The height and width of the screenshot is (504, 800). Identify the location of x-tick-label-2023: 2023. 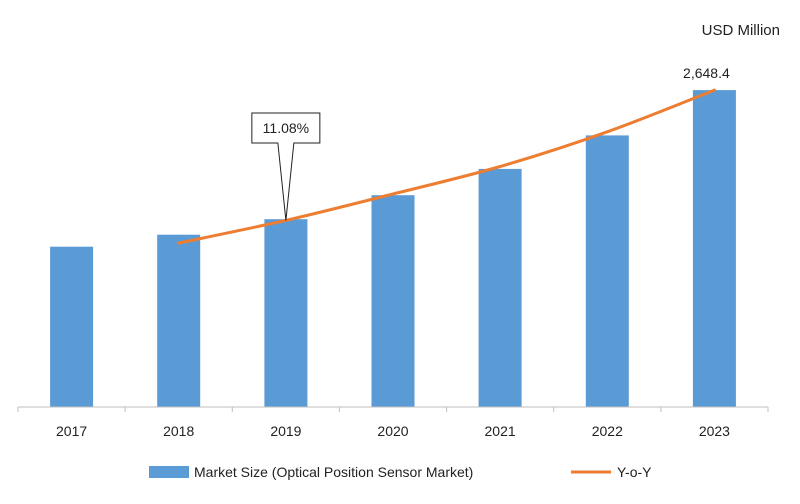
(714, 431).